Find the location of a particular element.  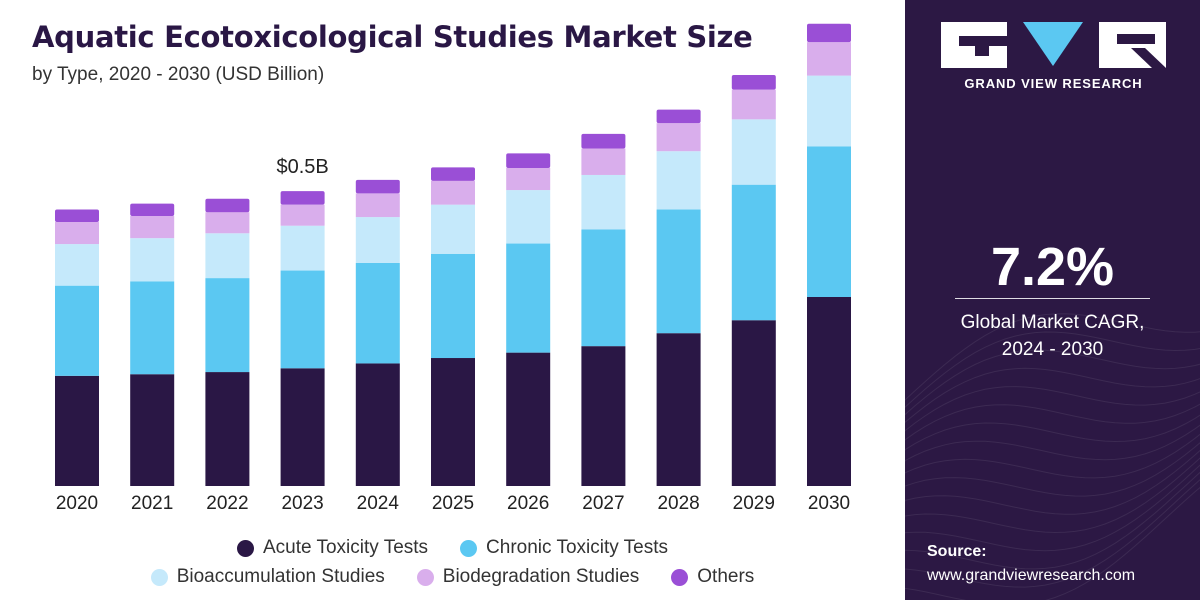

bar-segment-2023-acute-toxicity-tests is located at coordinates (302, 427).